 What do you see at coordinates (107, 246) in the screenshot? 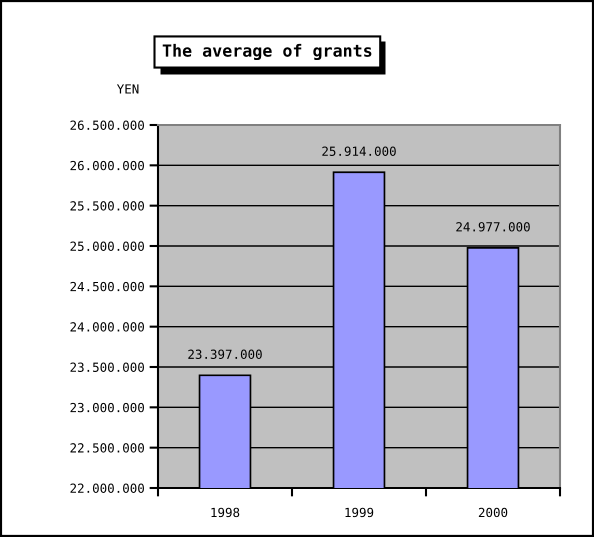
I see `y-tick-label: 25.000.000` at bounding box center [107, 246].